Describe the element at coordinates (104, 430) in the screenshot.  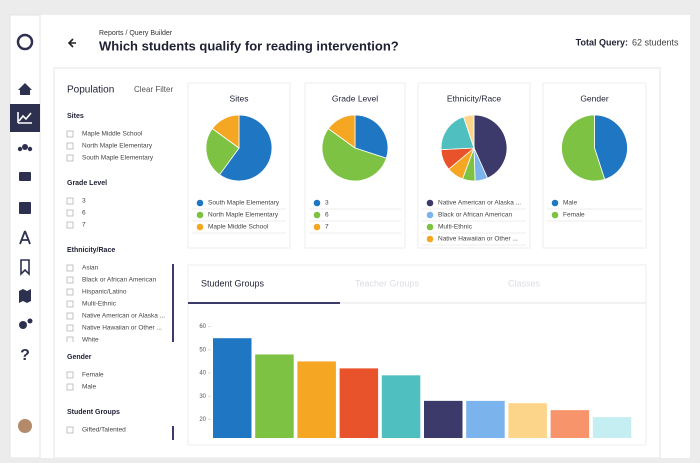
I see `filter-option: Gifted/Talented` at that location.